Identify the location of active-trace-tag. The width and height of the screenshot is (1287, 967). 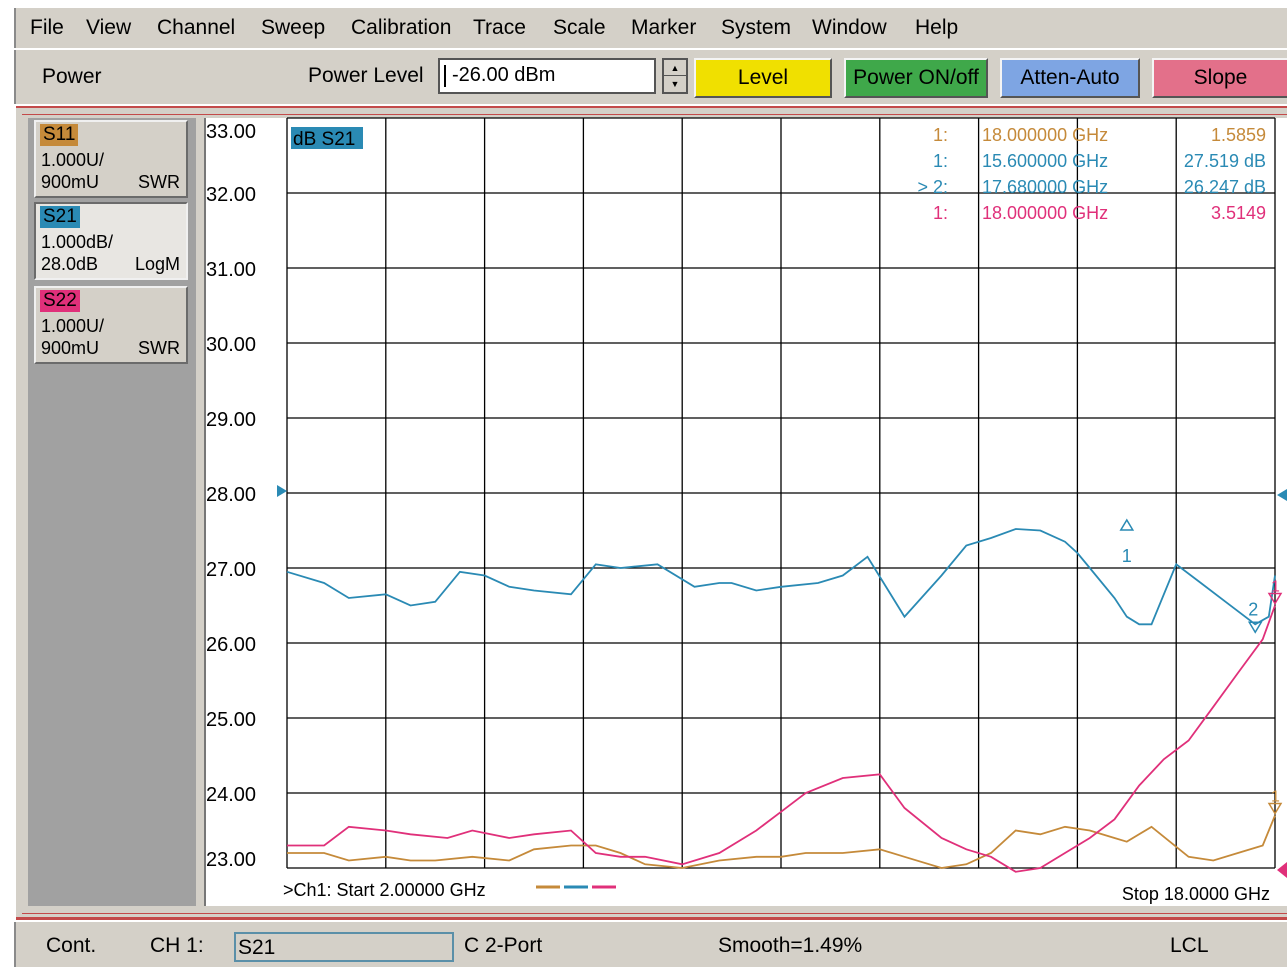
(327, 138).